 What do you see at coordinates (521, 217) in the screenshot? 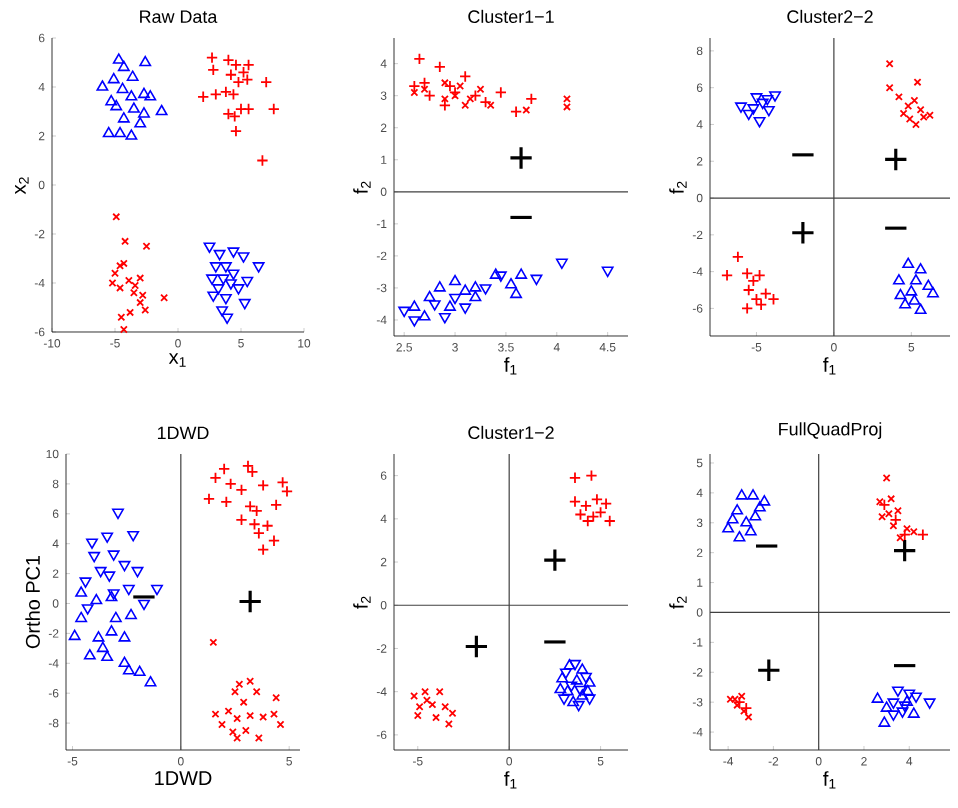
I see `annotation: −` at bounding box center [521, 217].